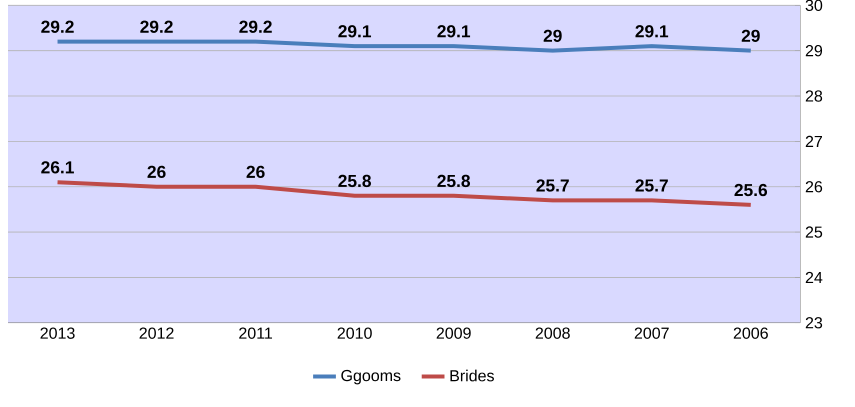 The image size is (855, 407). I want to click on x-tick-label: 2006, so click(751, 333).